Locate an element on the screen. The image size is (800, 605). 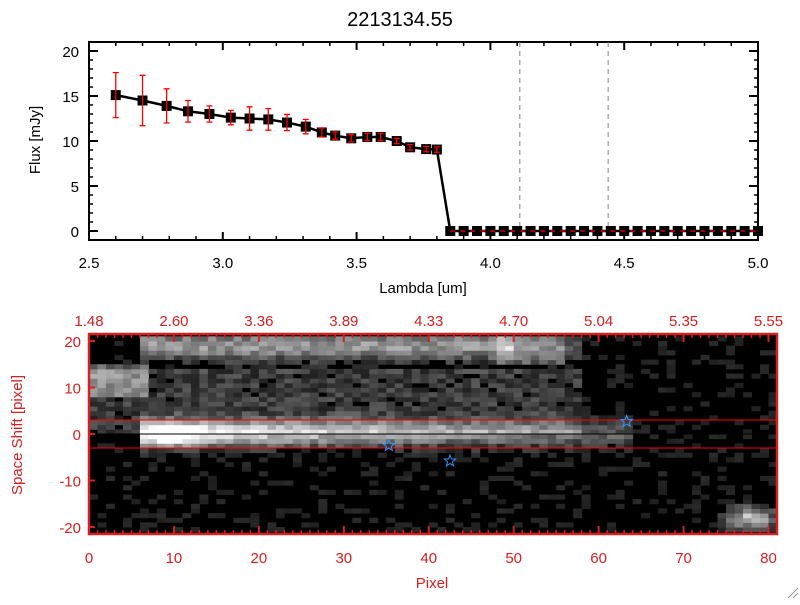
data-point is located at coordinates (758, 231).